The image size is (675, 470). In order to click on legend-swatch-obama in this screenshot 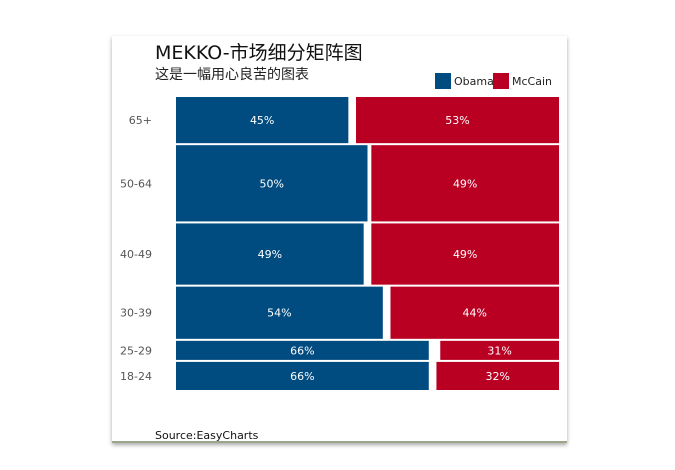, I will do `click(443, 81)`.